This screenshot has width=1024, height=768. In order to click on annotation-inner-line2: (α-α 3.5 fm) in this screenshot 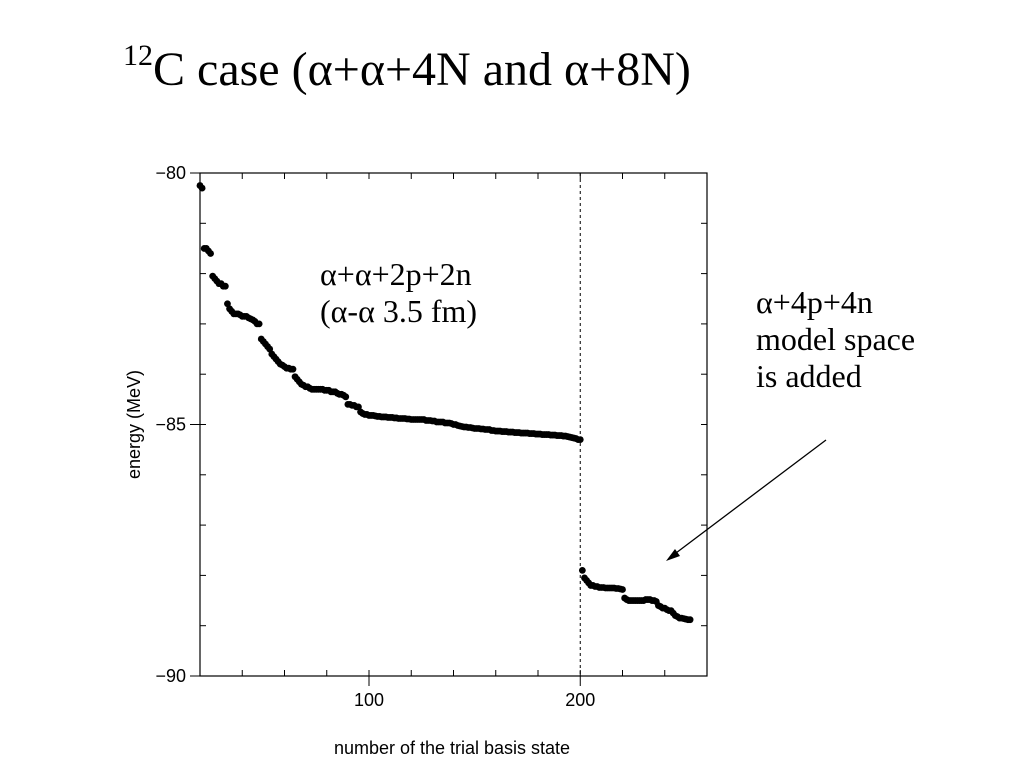, I will do `click(399, 311)`.